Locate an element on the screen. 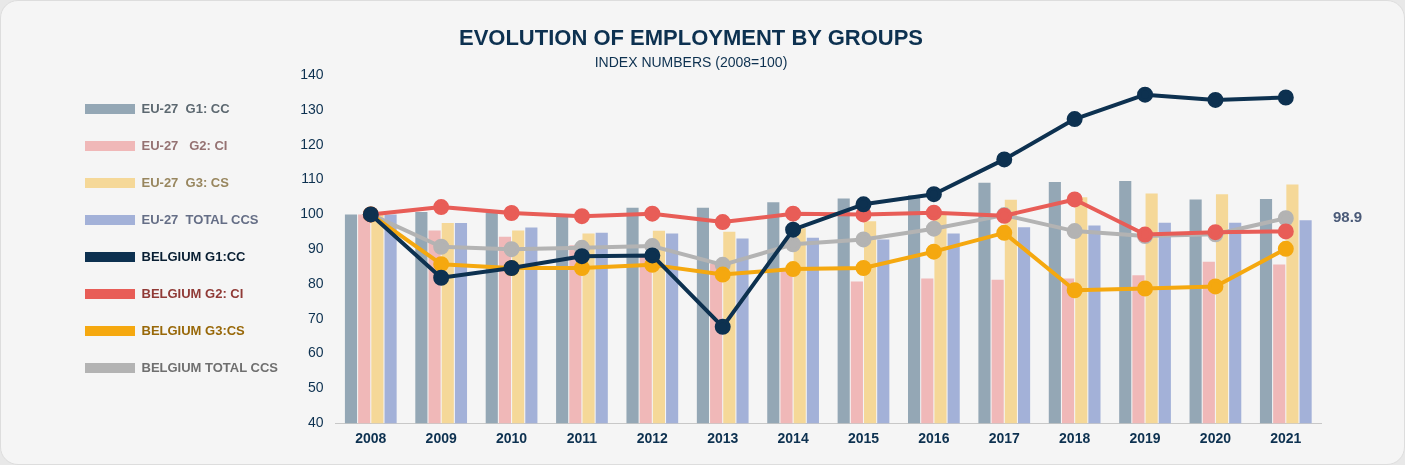 Image resolution: width=1405 pixels, height=465 pixels. y-tick-label: 70 is located at coordinates (316, 317).